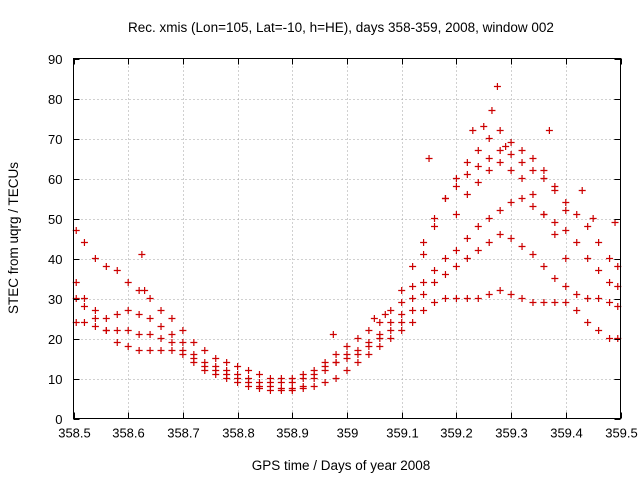 Image resolution: width=640 pixels, height=480 pixels. I want to click on y-tick-label: 30, so click(55, 299).